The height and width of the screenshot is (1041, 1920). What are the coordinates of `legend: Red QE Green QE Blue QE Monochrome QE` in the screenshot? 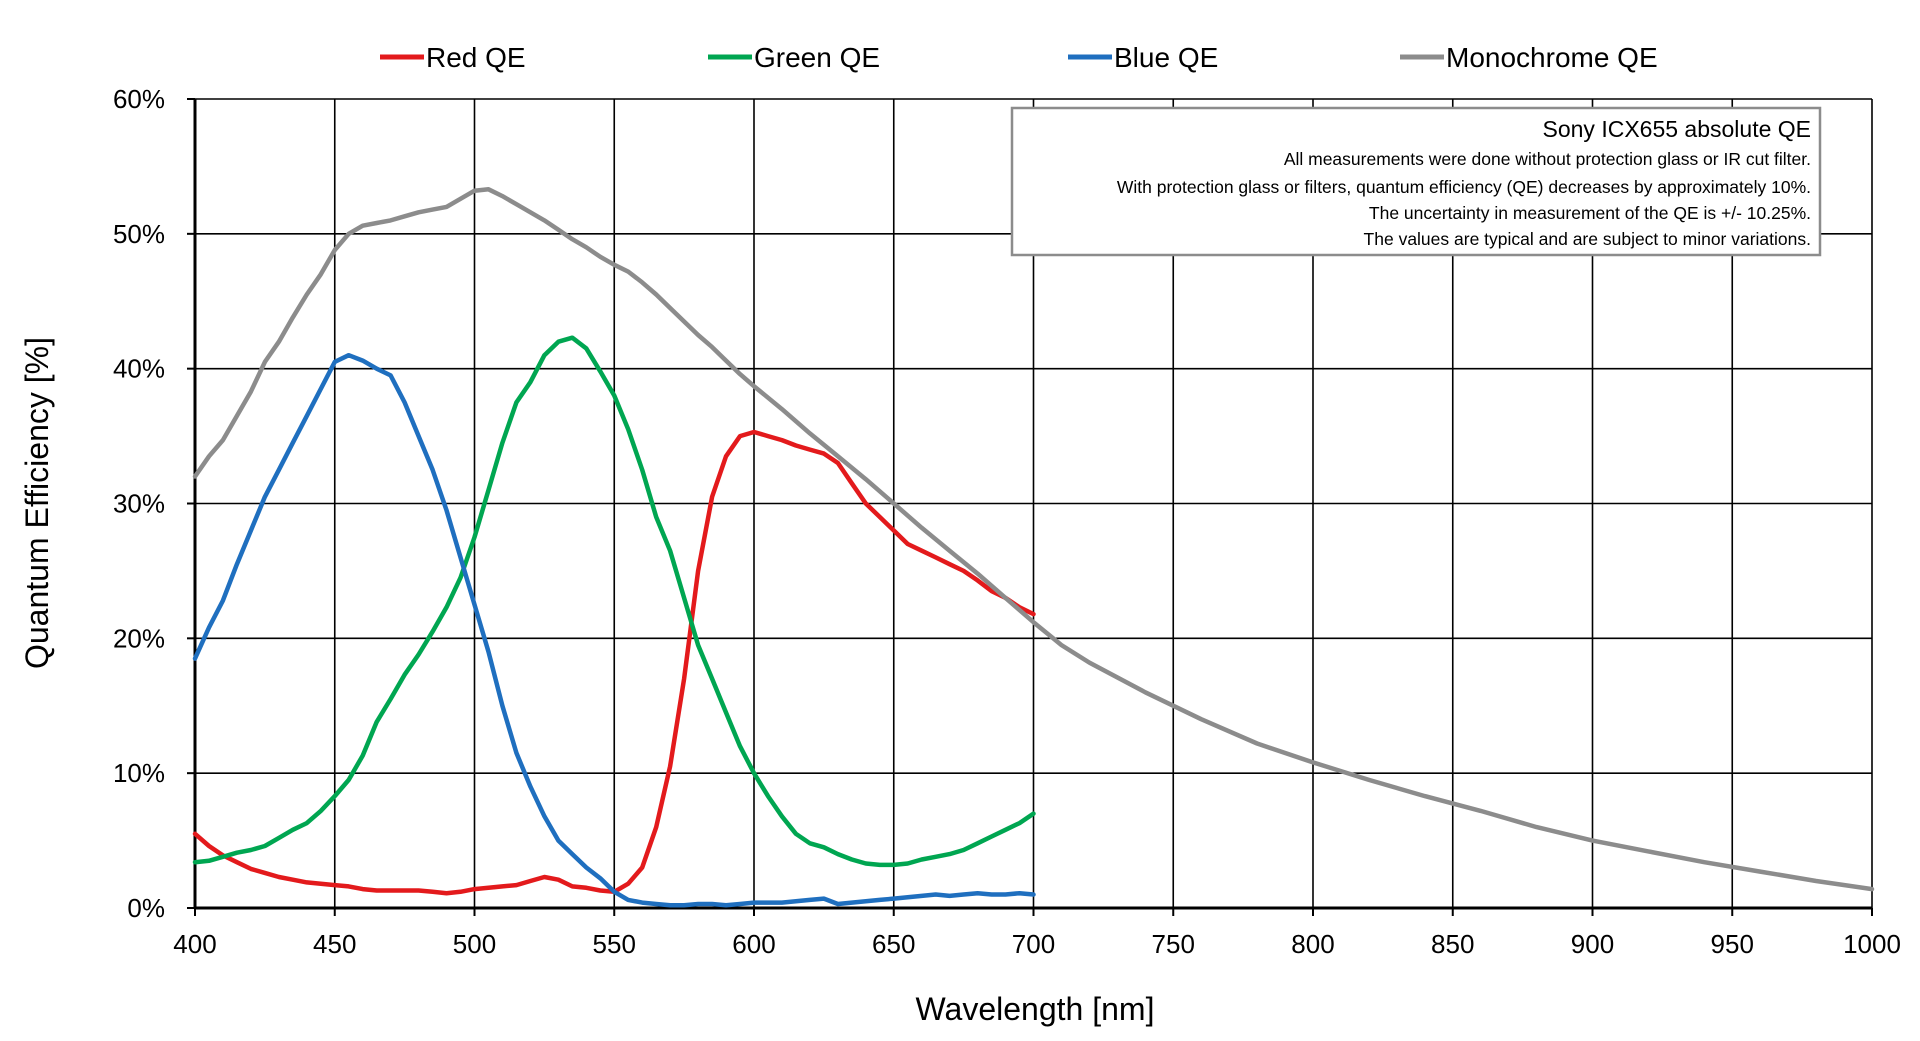 It's located at (1019, 57).